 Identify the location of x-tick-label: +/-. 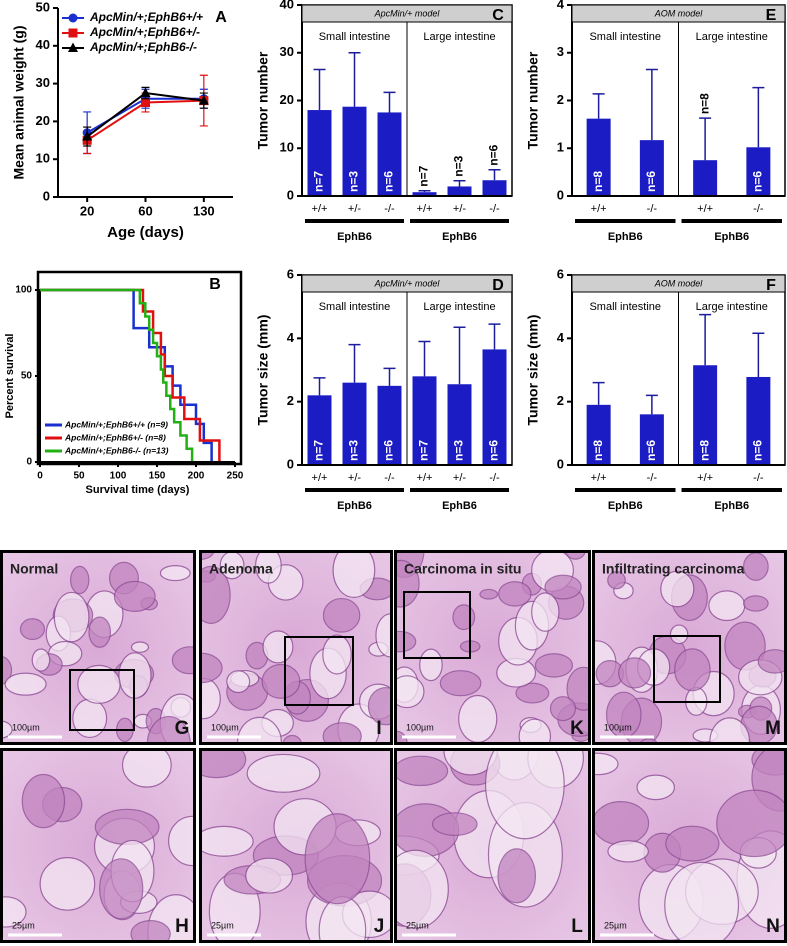
(459, 478).